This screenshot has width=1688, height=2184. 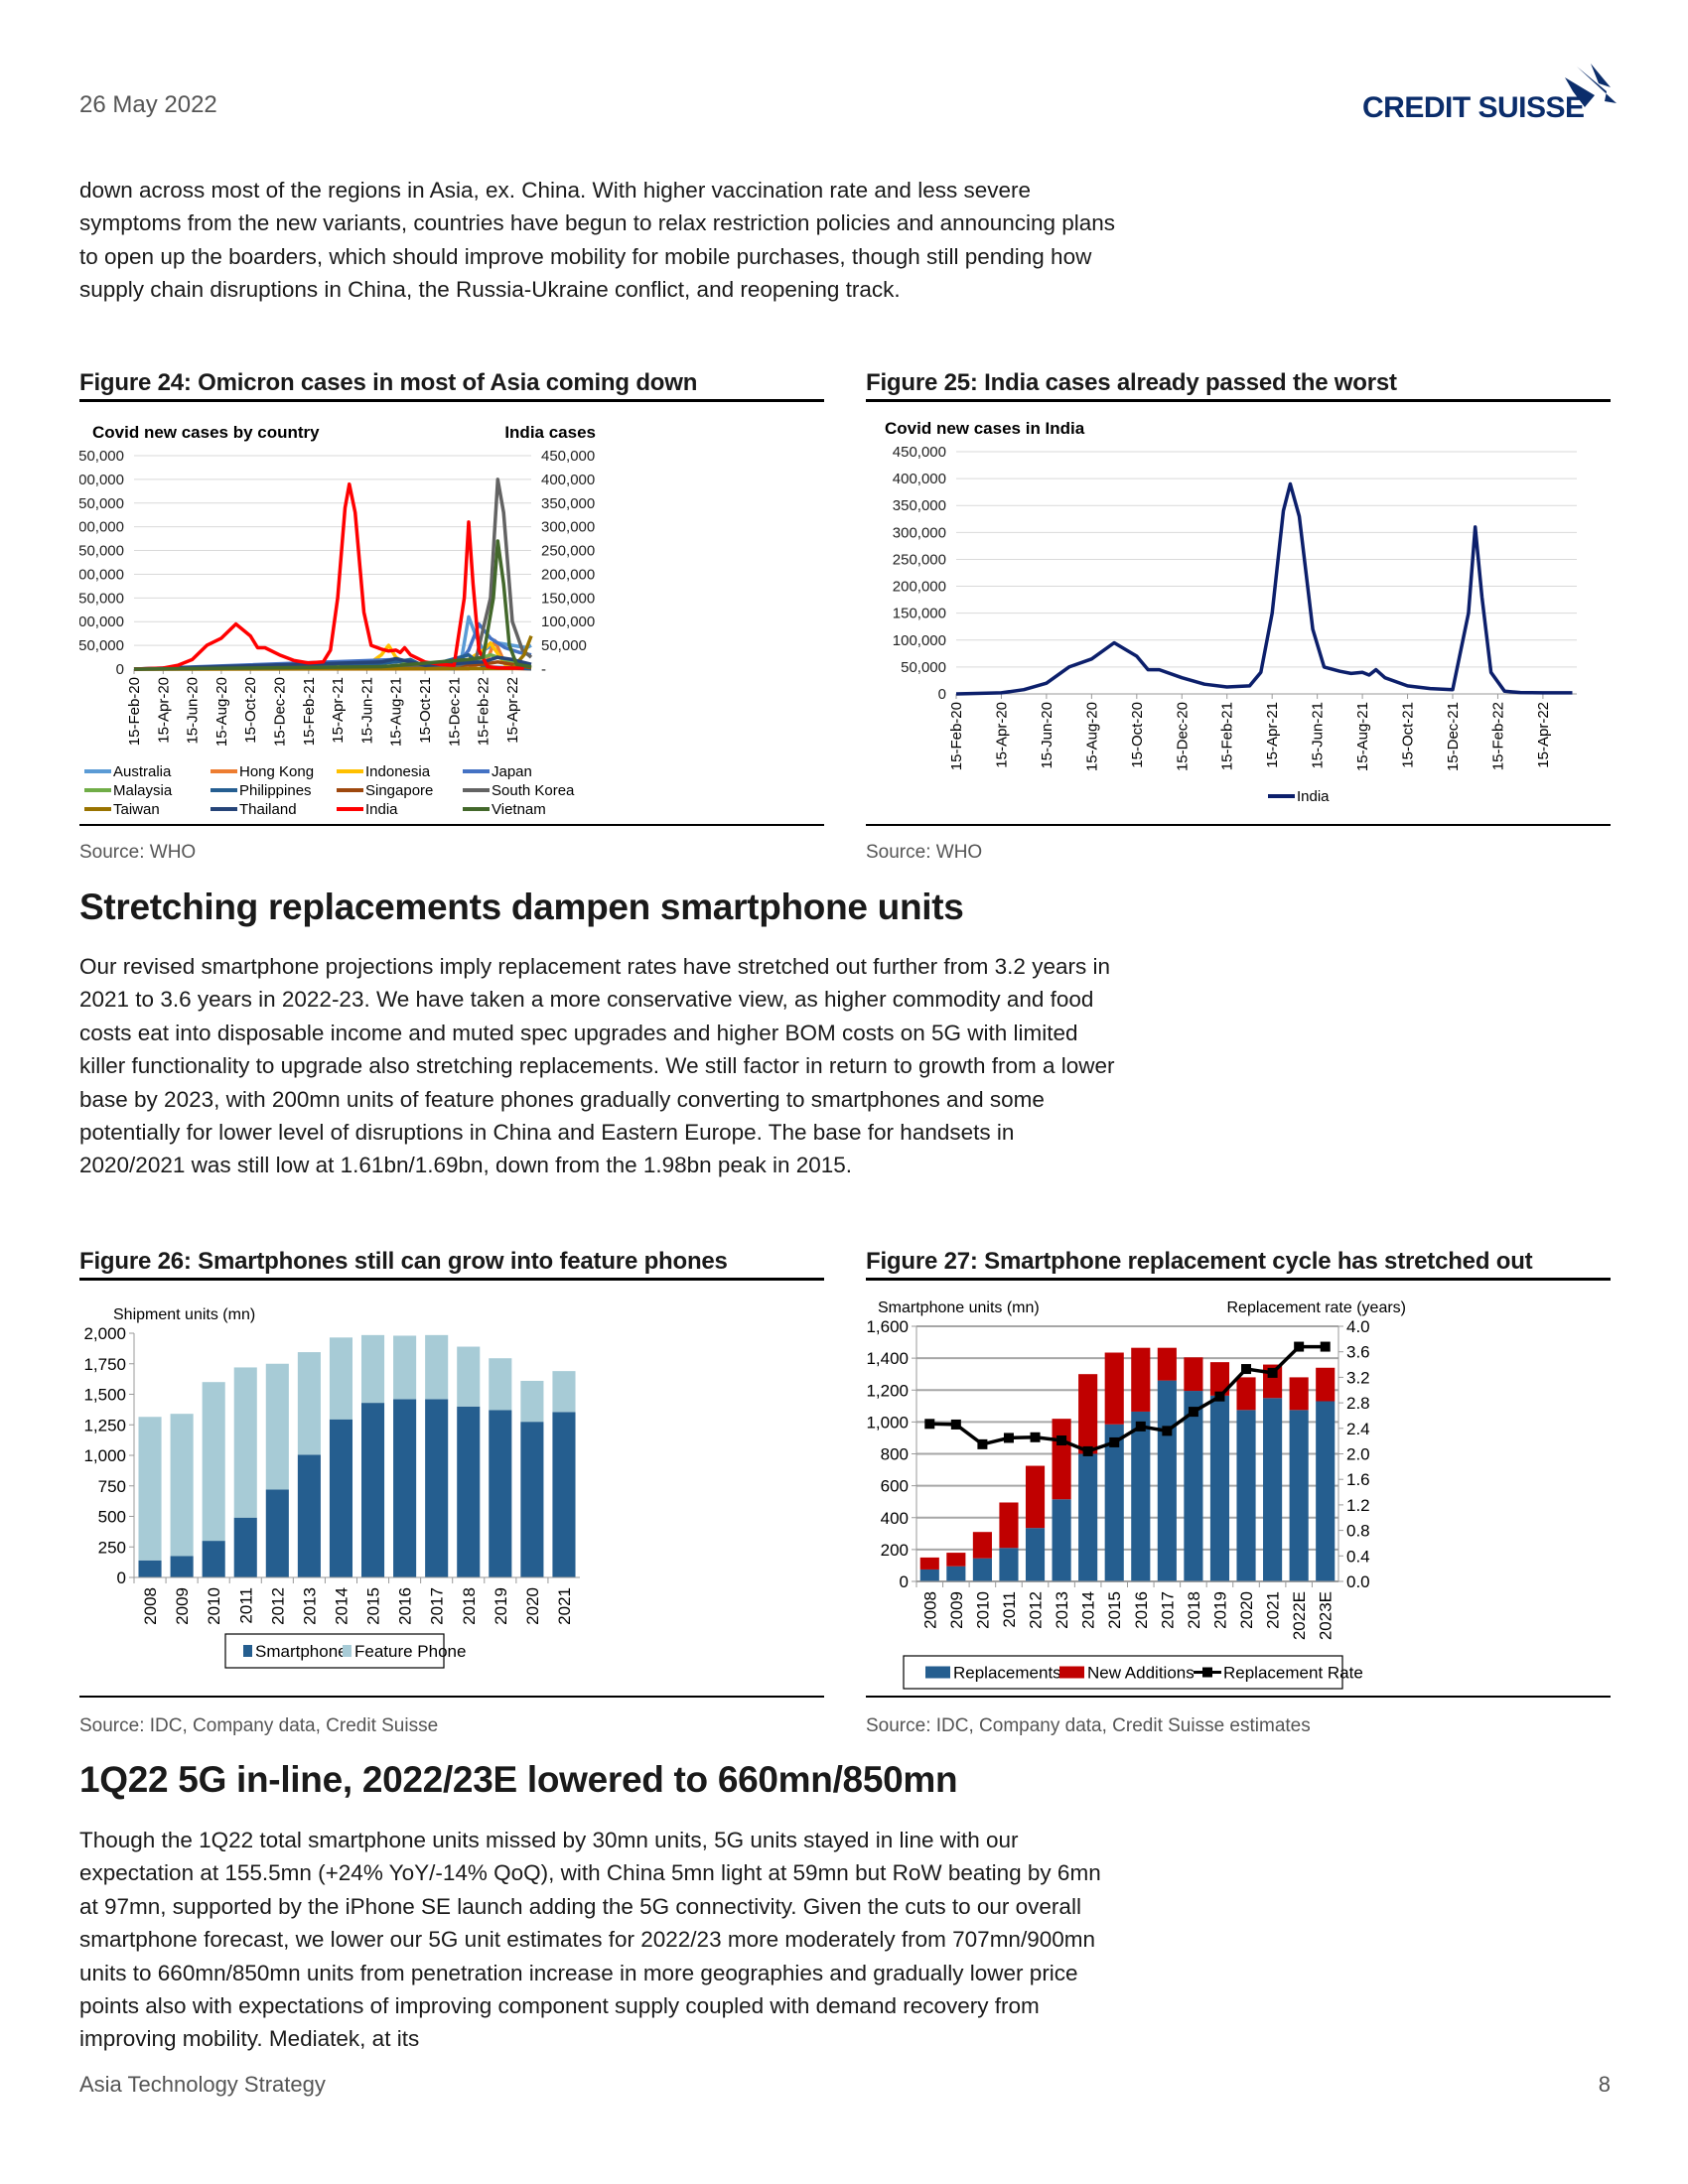 What do you see at coordinates (451, 825) in the screenshot?
I see `figure-24-bottom-rule` at bounding box center [451, 825].